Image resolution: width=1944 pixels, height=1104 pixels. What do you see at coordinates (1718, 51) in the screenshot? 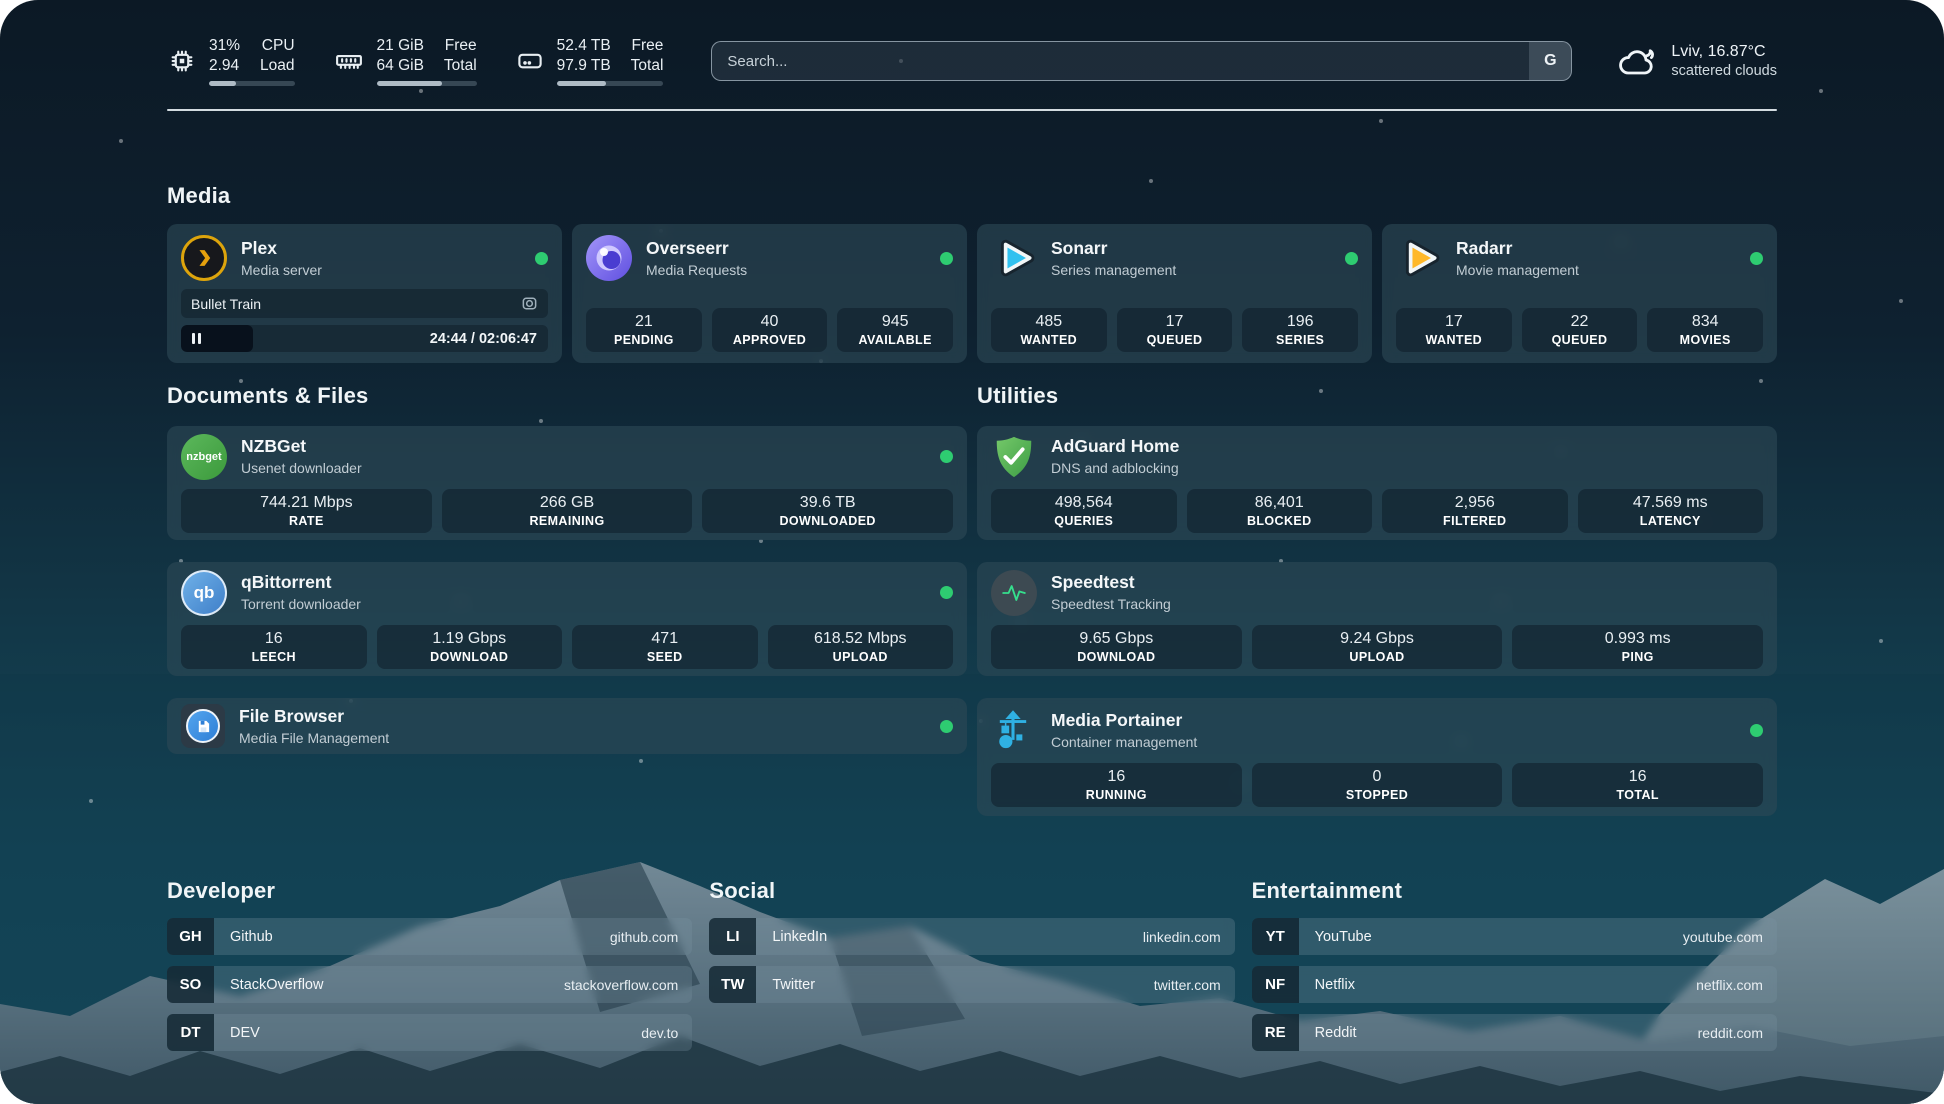
I see `weather-location-temp: Lviv, 16.87°C` at bounding box center [1718, 51].